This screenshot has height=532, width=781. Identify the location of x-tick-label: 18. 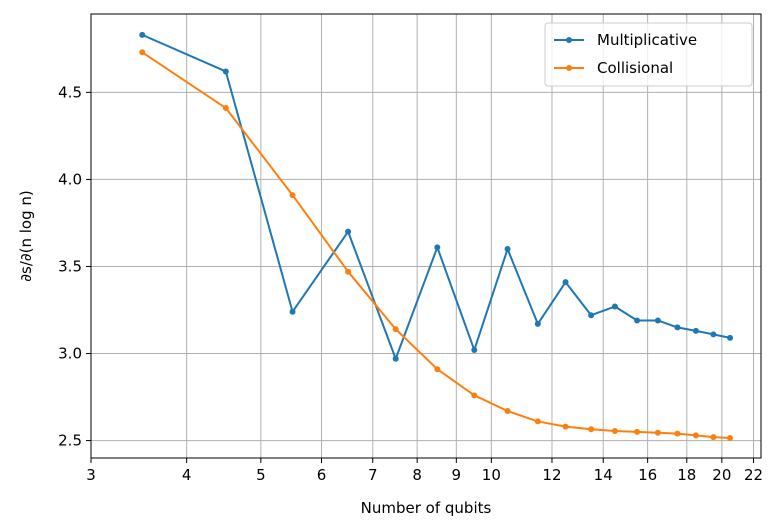
(686, 475).